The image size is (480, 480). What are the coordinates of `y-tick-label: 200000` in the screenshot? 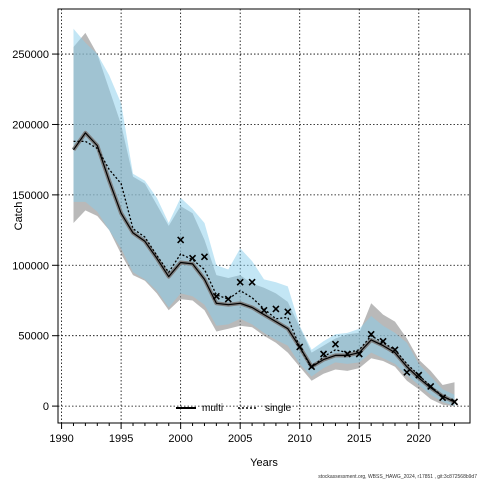 It's located at (30, 125).